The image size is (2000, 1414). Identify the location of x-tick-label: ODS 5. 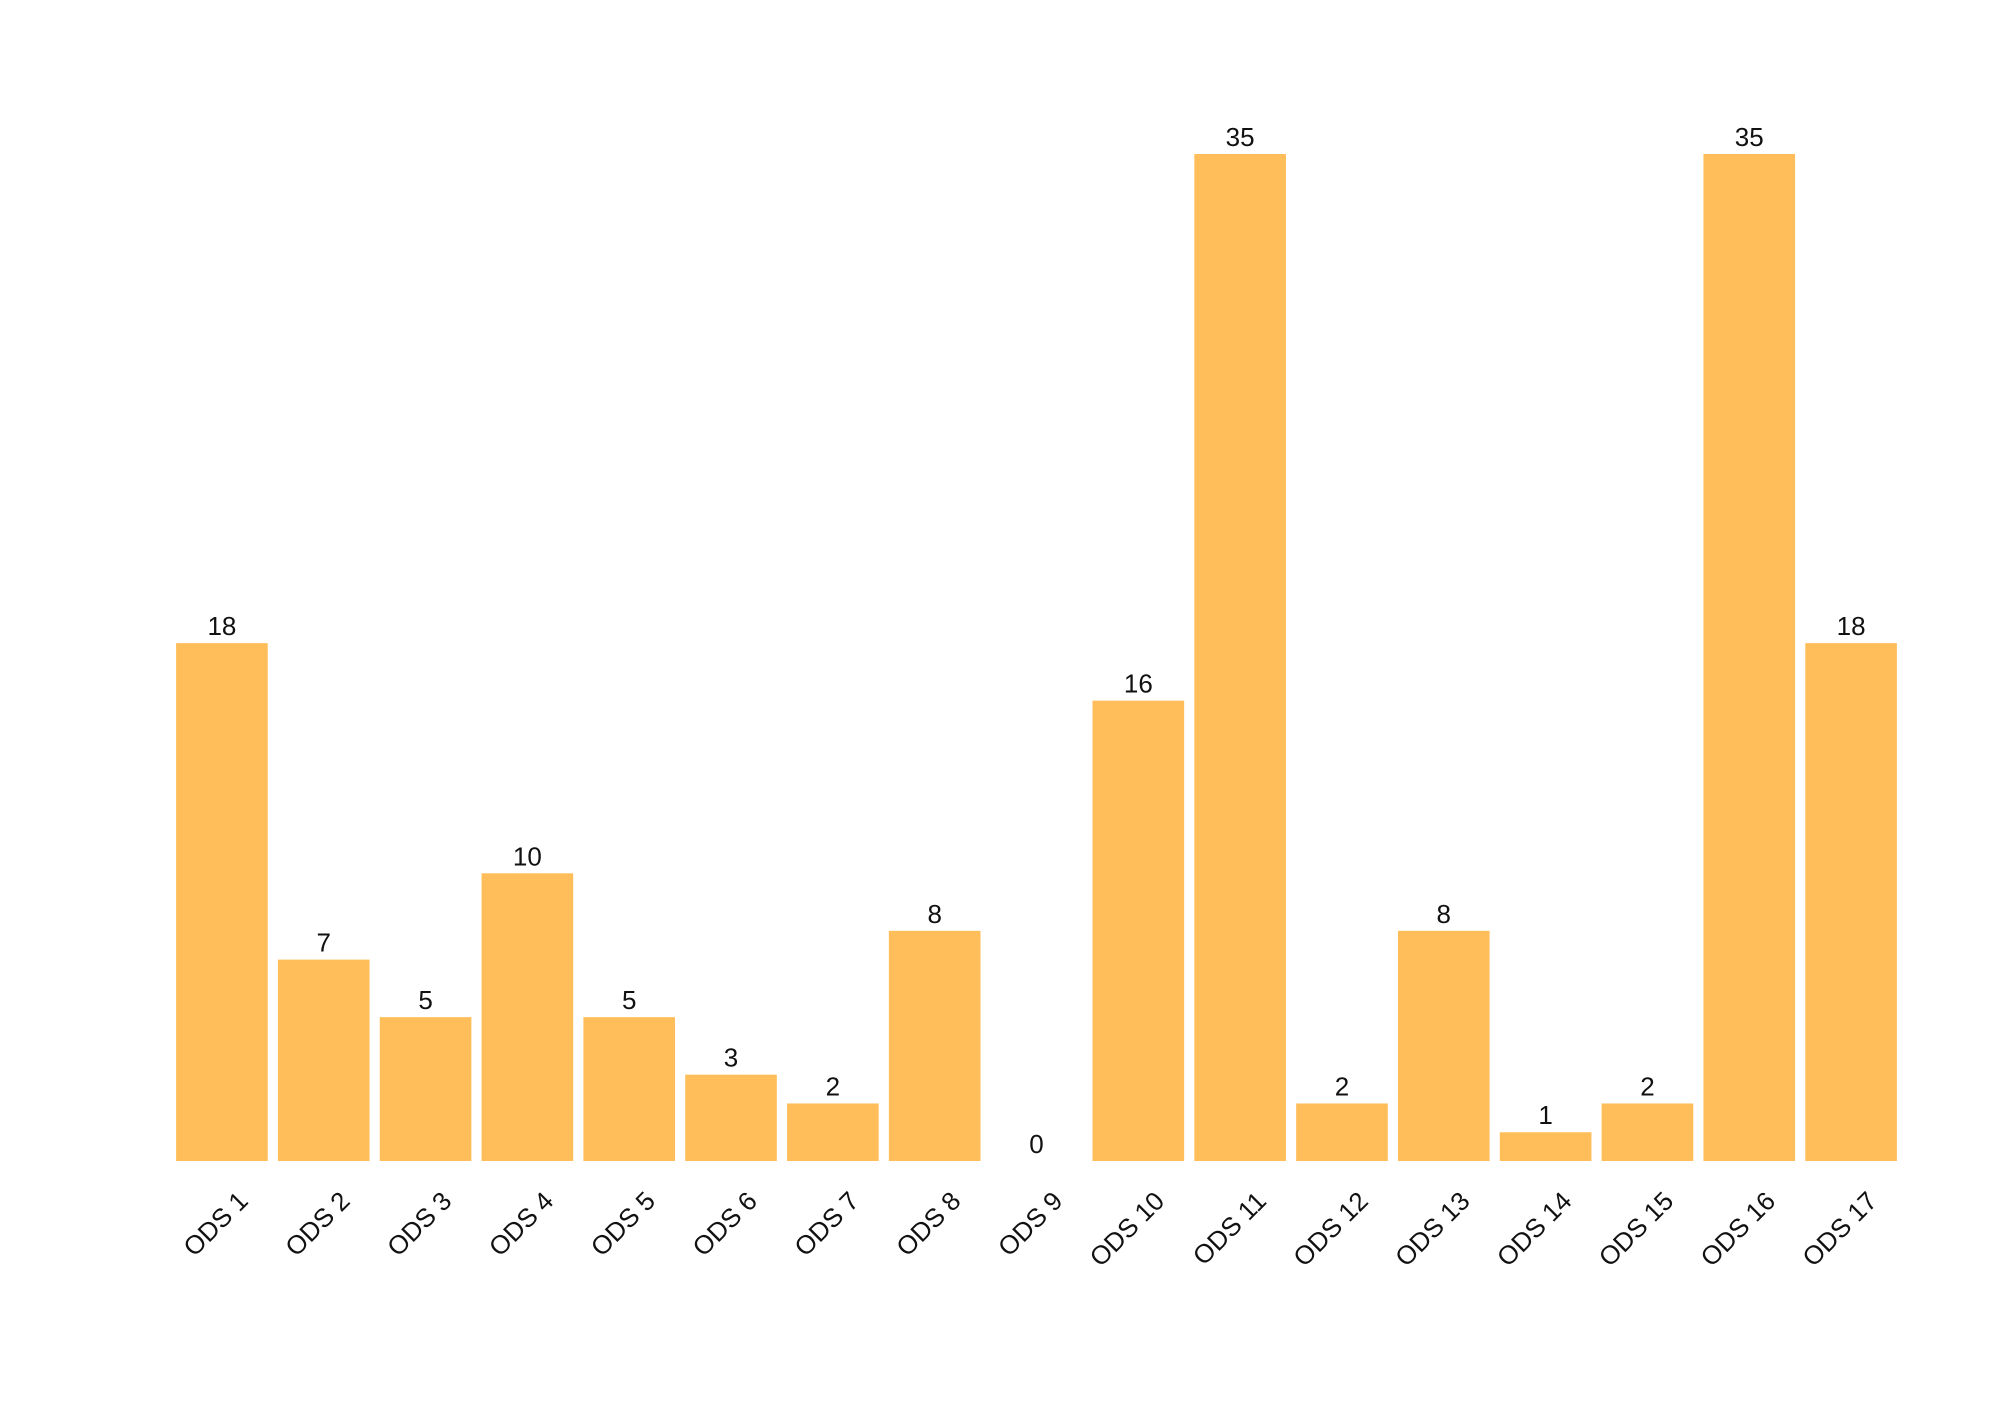
(623, 1224).